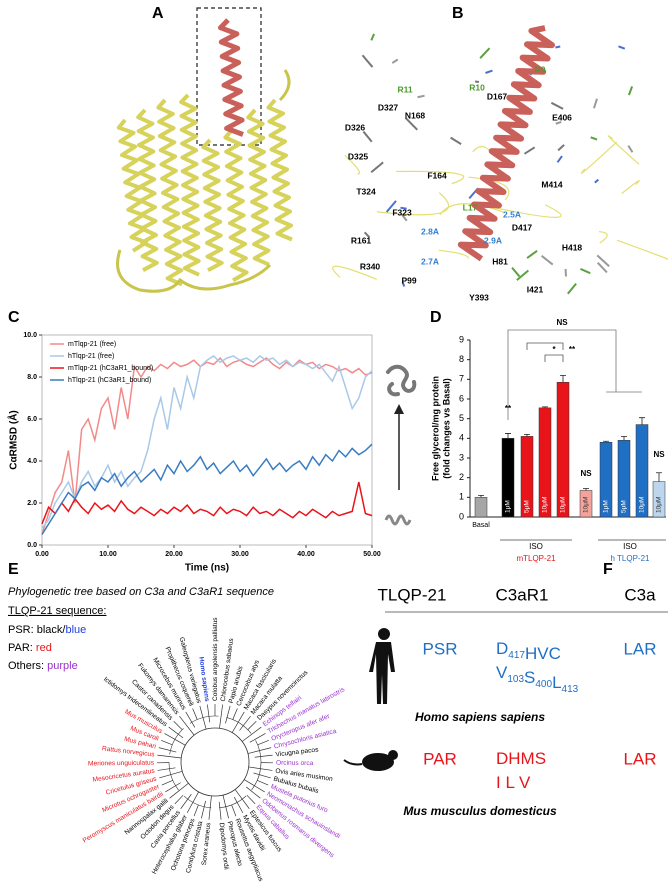 The height and width of the screenshot is (891, 668). Describe the element at coordinates (552, 184) in the screenshot. I see `residue-label: M414` at that location.